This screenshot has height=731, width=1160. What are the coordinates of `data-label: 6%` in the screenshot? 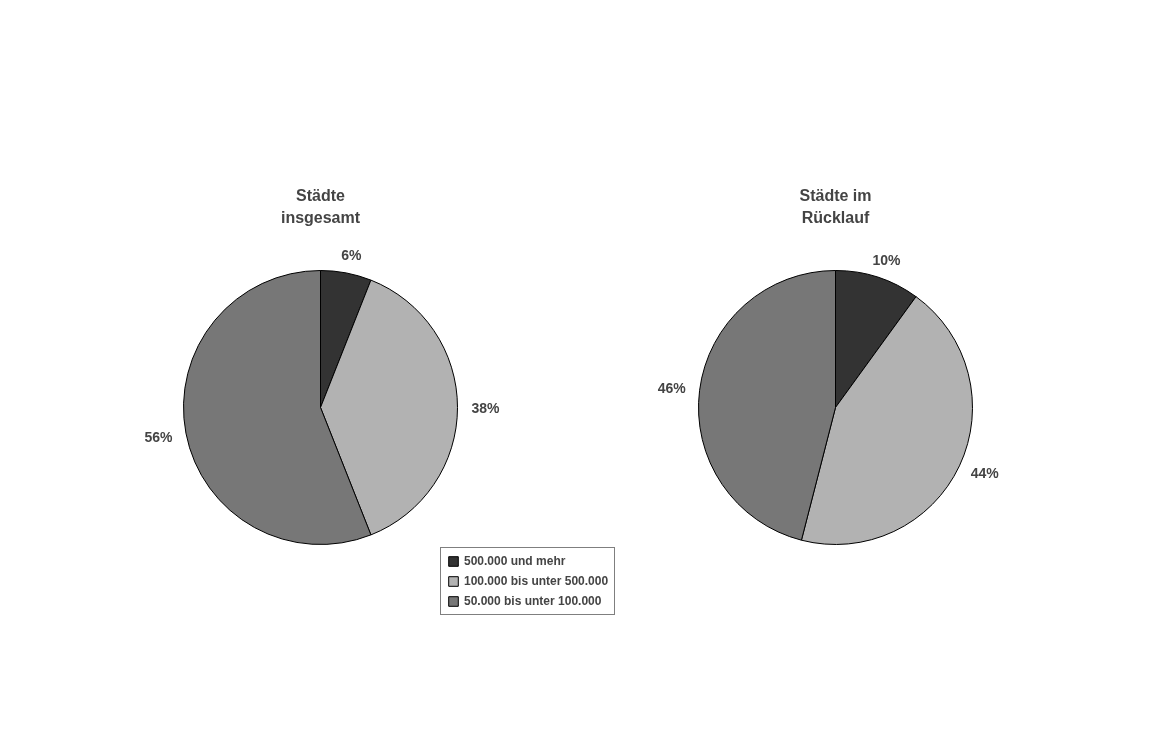 It's located at (352, 255).